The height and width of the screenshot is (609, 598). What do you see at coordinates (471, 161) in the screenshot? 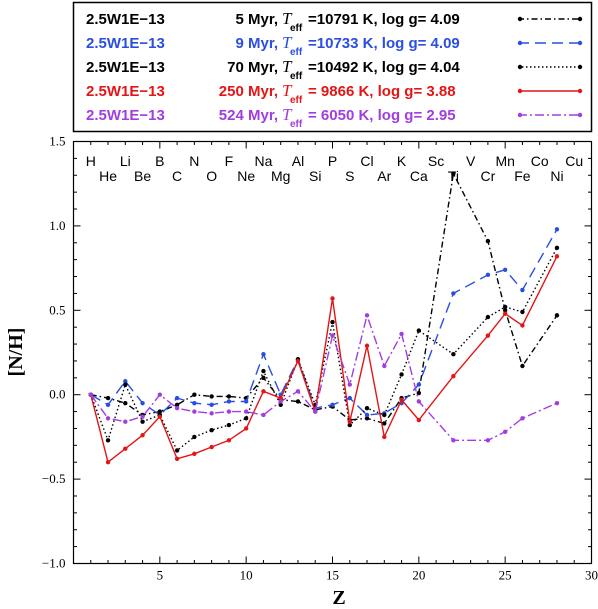
I see `element-label: V` at bounding box center [471, 161].